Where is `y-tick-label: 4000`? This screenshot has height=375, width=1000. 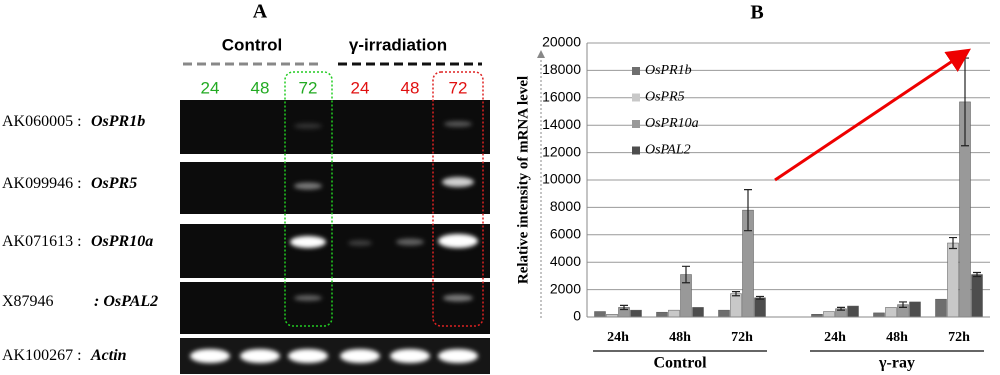
y-tick-label: 4000 is located at coordinates (565, 261).